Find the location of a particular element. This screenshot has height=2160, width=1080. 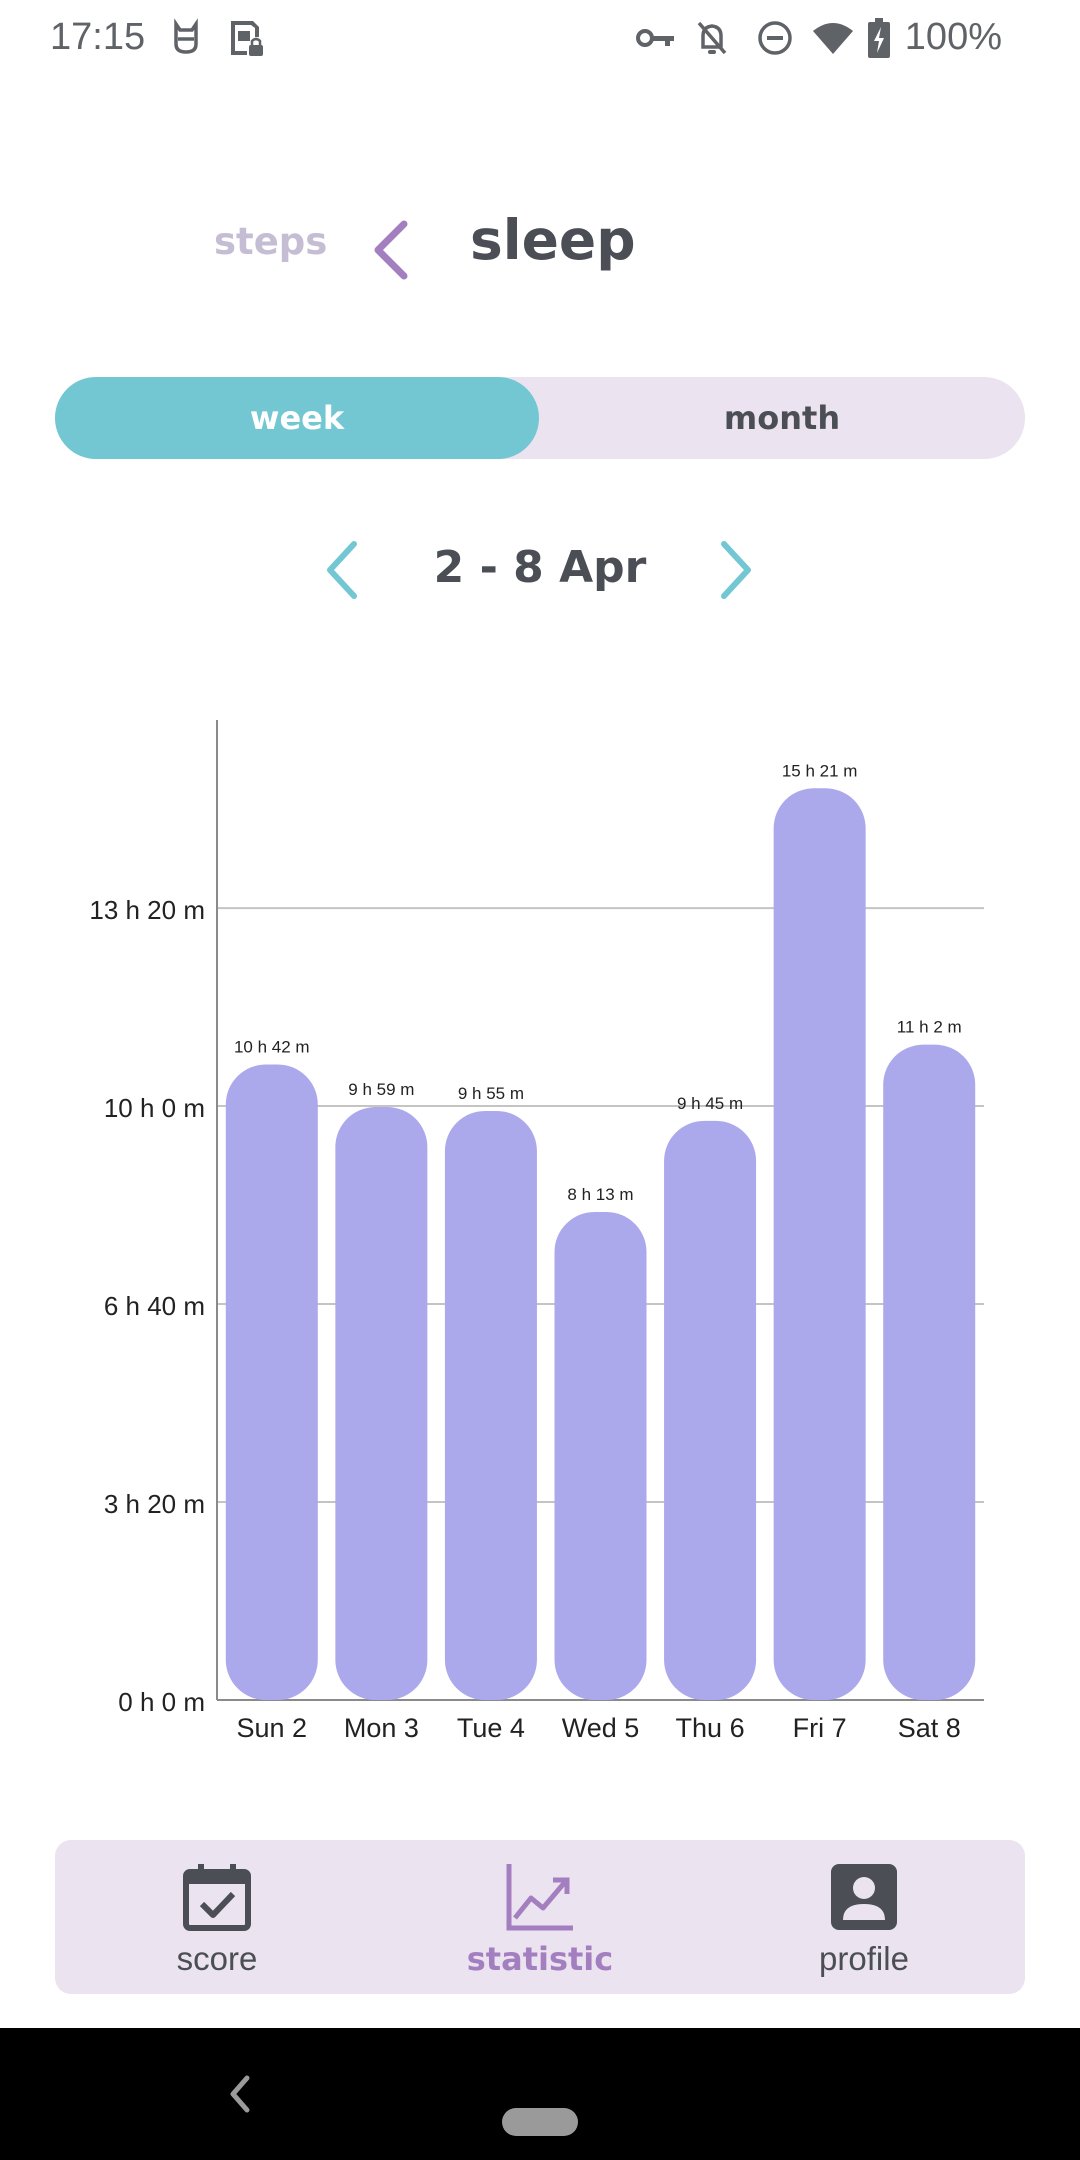

system-nav-bar is located at coordinates (540, 2094).